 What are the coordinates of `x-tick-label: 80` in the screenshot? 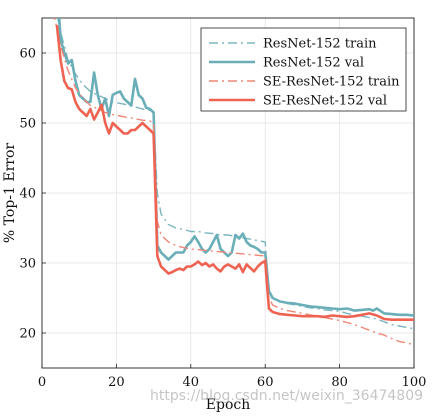 It's located at (339, 382).